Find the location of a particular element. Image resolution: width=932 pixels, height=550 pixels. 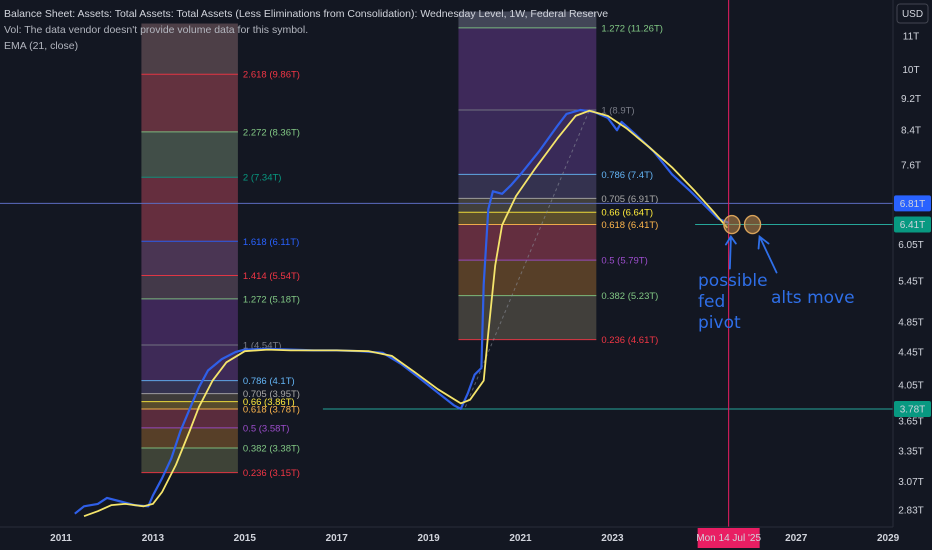

x-tick-label: 2013 is located at coordinates (153, 538).